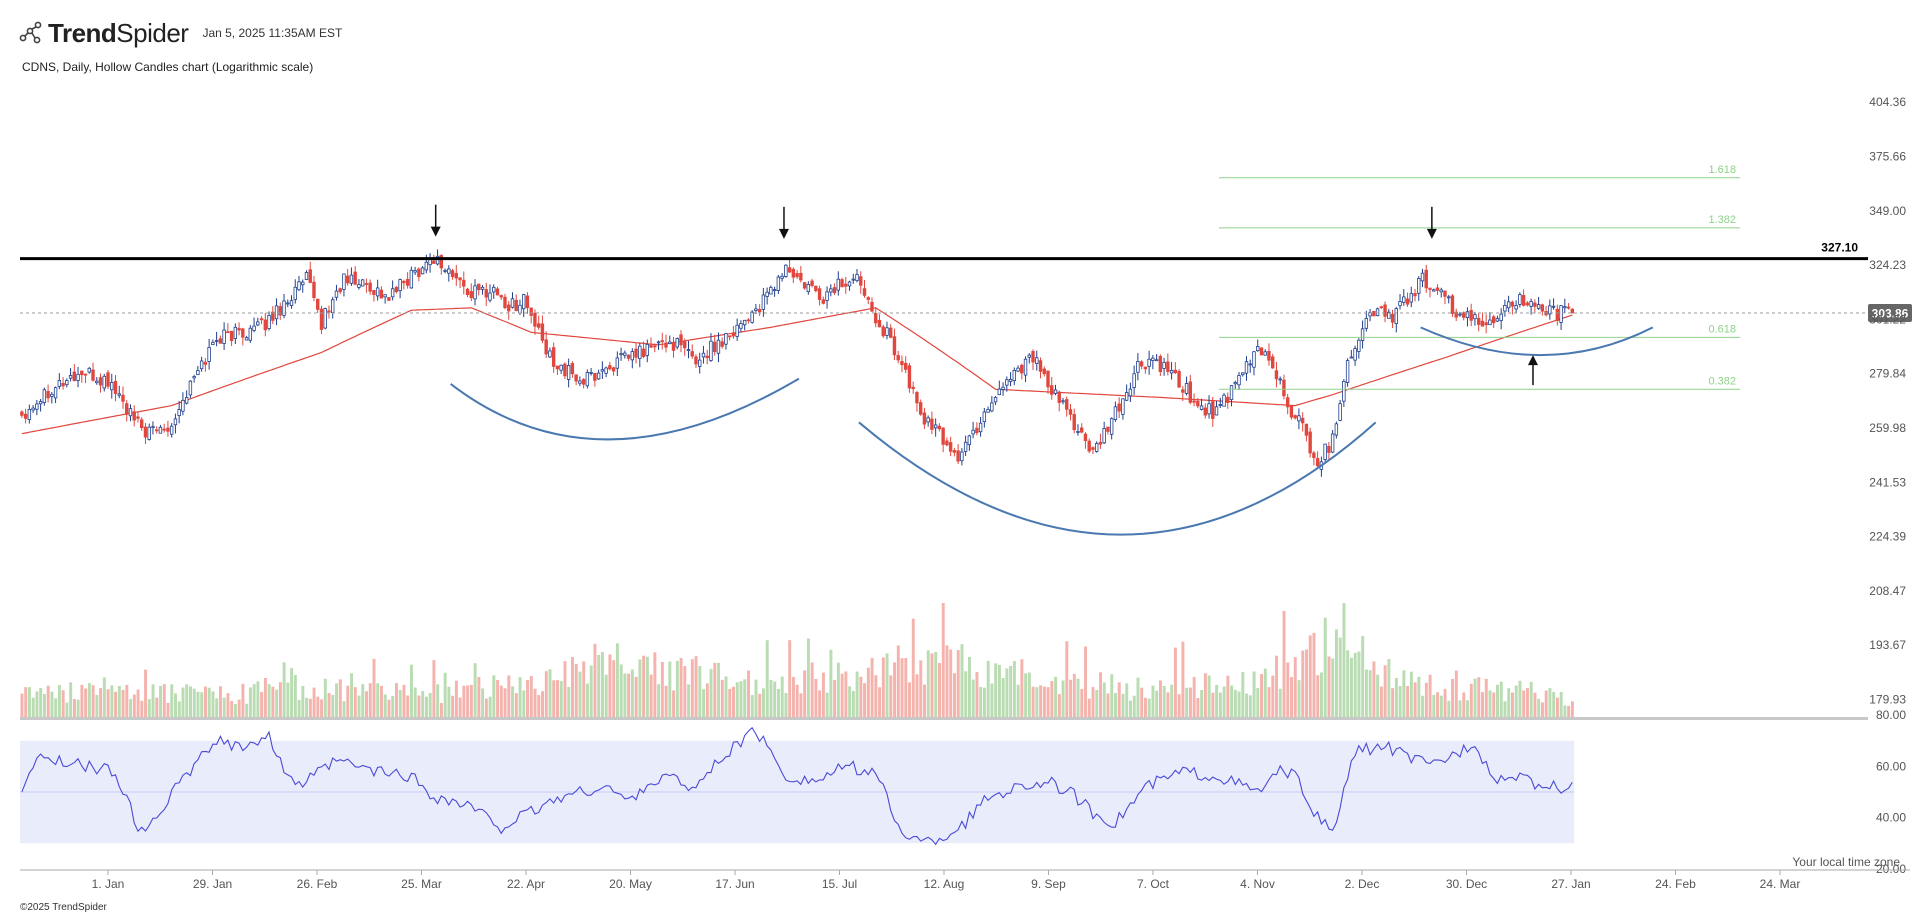  What do you see at coordinates (1532, 360) in the screenshot?
I see `up-arrow-head` at bounding box center [1532, 360].